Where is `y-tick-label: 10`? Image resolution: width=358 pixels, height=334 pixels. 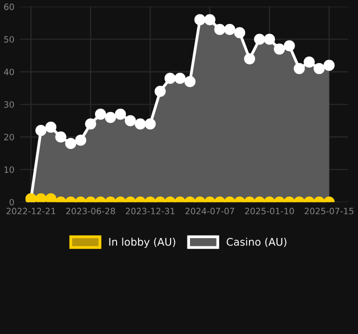
y-tick-label: 10 is located at coordinates (9, 169).